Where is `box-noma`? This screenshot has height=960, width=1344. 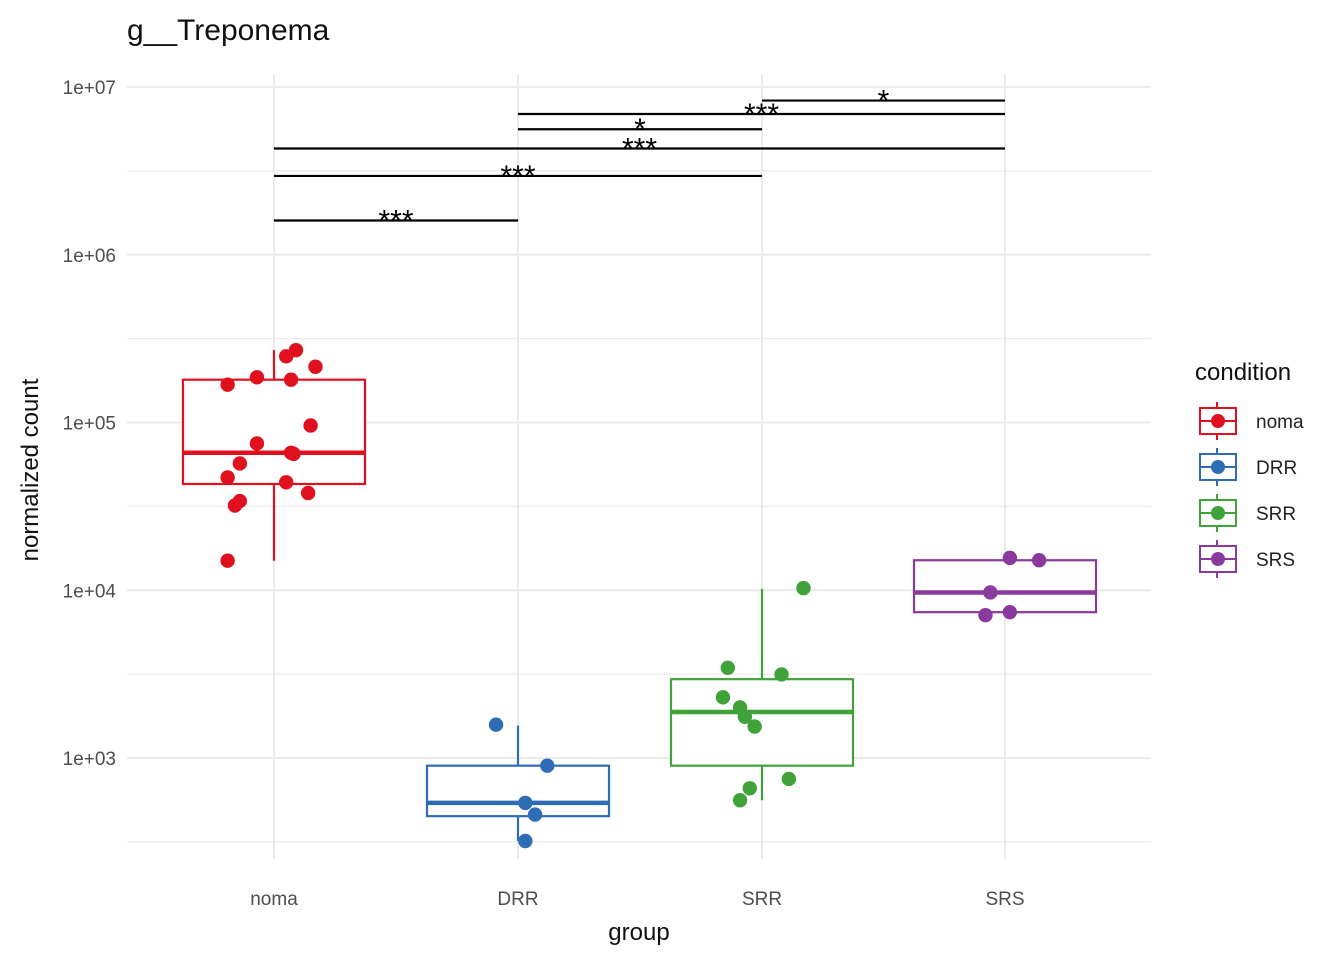
box-noma is located at coordinates (274, 455).